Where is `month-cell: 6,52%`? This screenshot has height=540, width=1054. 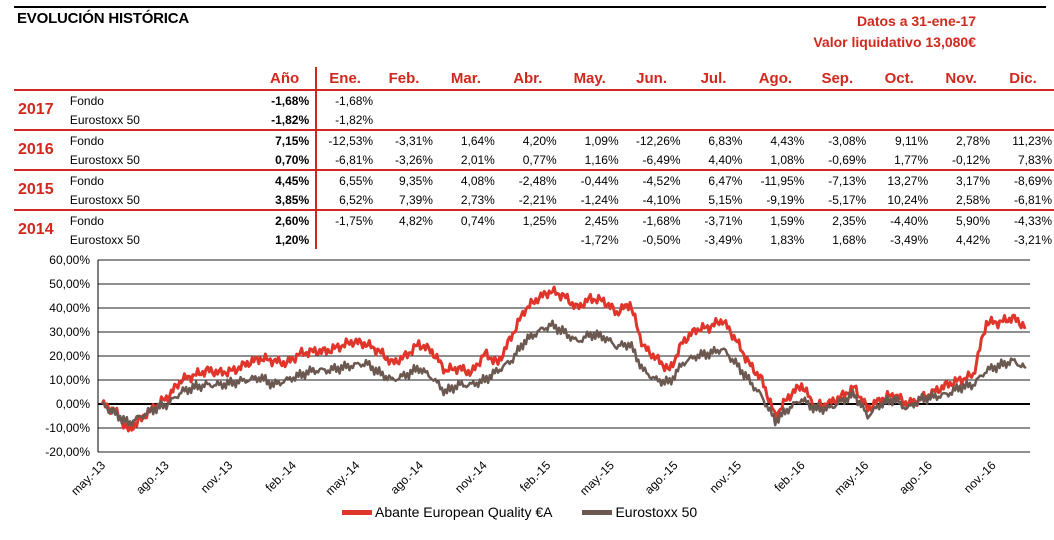
month-cell: 6,52% is located at coordinates (344, 200).